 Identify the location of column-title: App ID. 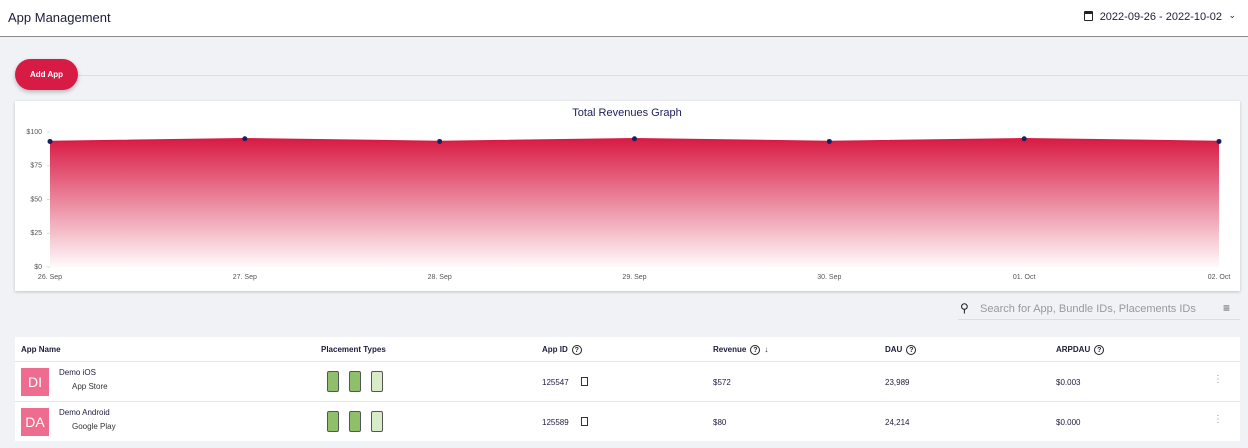
(555, 350).